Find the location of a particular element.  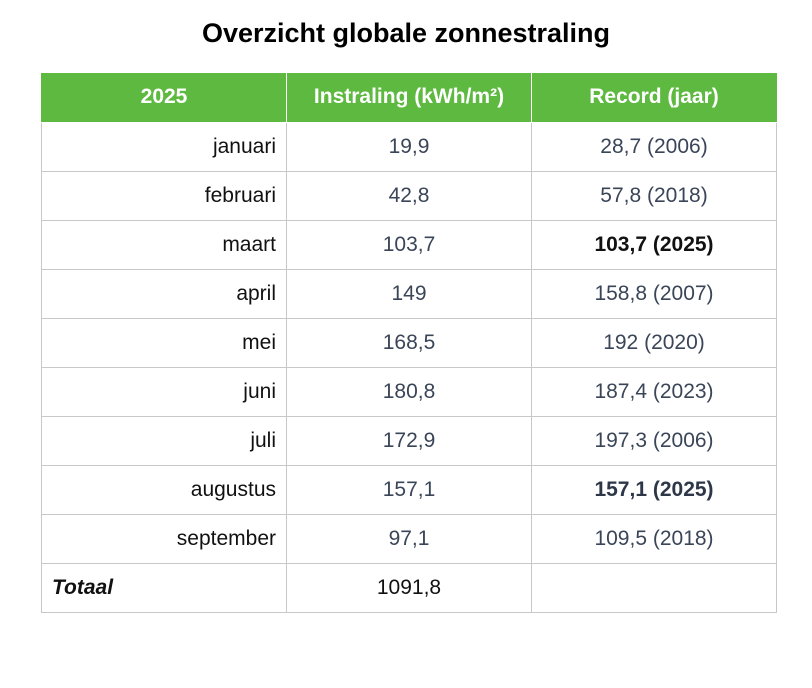

value-cell: 149 is located at coordinates (409, 293).